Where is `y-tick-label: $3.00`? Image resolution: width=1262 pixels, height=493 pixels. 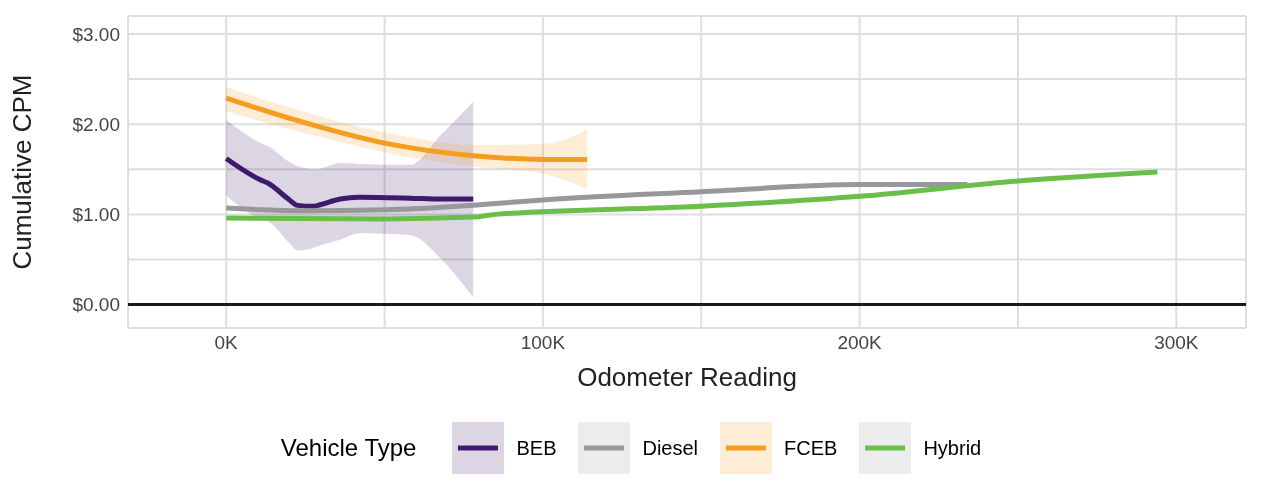
y-tick-label: $3.00 is located at coordinates (96, 34).